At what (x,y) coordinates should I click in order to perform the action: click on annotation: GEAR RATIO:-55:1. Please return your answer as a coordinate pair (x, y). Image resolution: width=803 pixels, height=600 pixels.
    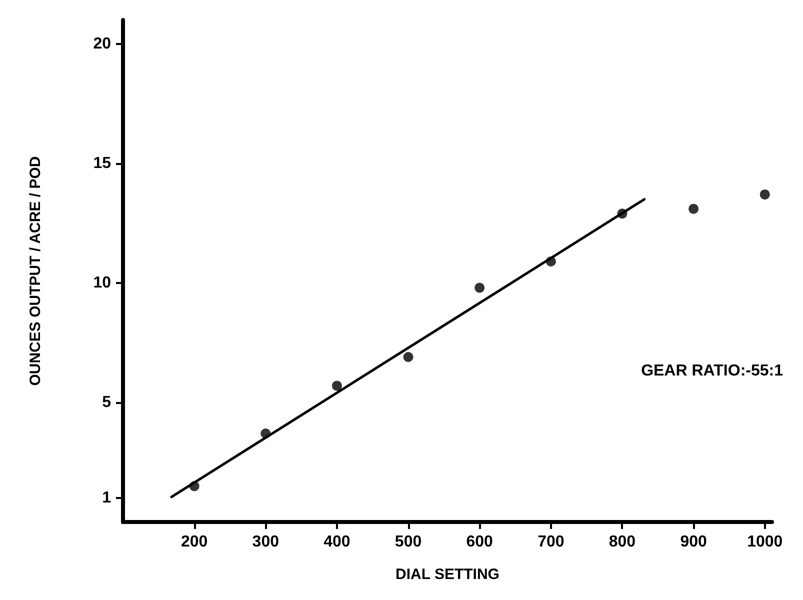
    Looking at the image, I should click on (712, 371).